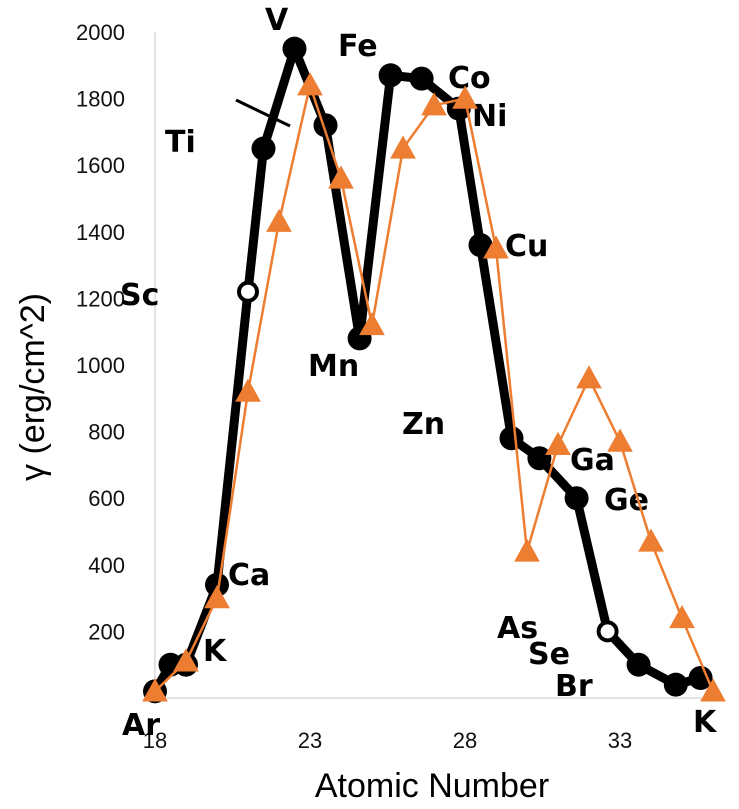  Describe the element at coordinates (310, 740) in the screenshot. I see `x-tick-label: 23` at that location.